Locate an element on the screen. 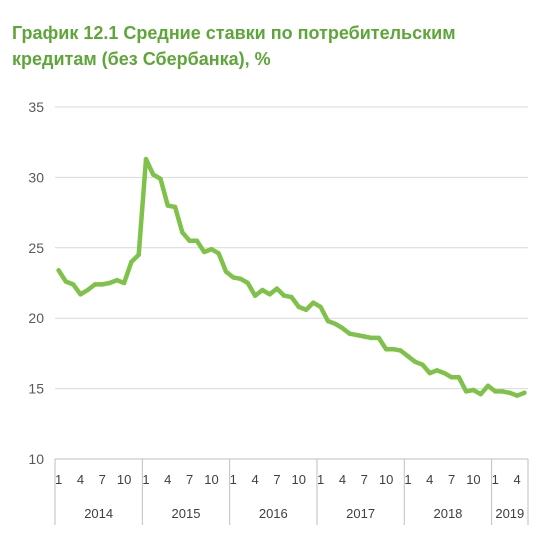 The height and width of the screenshot is (545, 541). x-year-label: 2015 is located at coordinates (186, 513).